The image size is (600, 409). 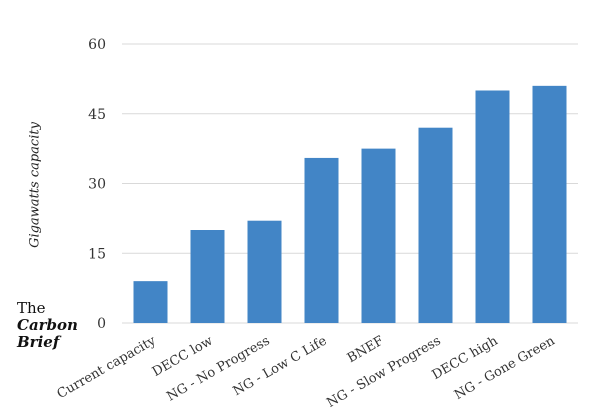 What do you see at coordinates (97, 185) in the screenshot?
I see `y-tick-label: 30` at bounding box center [97, 185].